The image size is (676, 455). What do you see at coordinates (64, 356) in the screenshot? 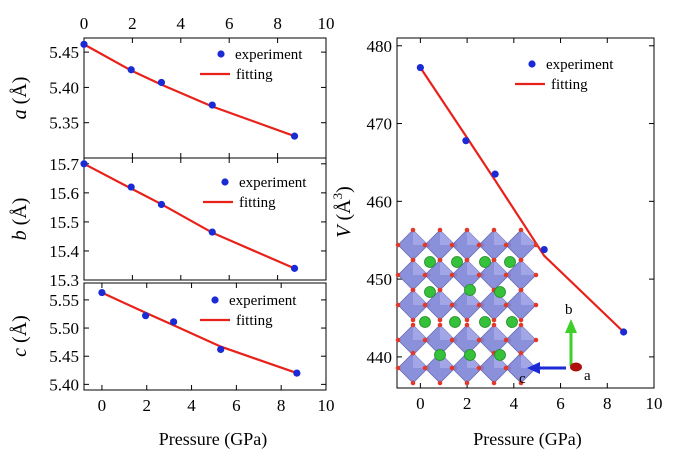
I see `y-tick-label: 5.45` at bounding box center [64, 356].